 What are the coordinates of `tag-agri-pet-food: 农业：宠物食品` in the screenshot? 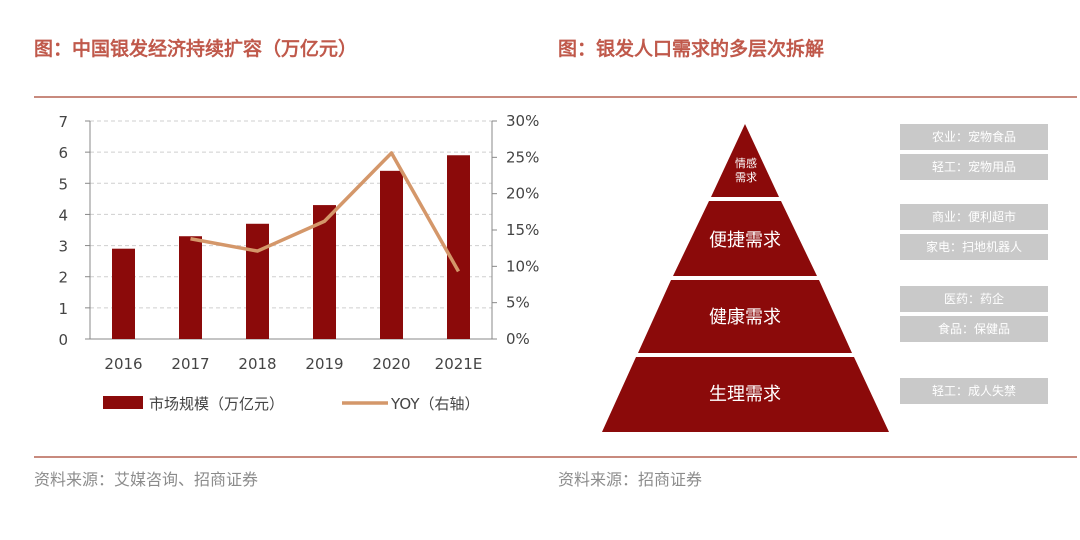 It's located at (974, 137).